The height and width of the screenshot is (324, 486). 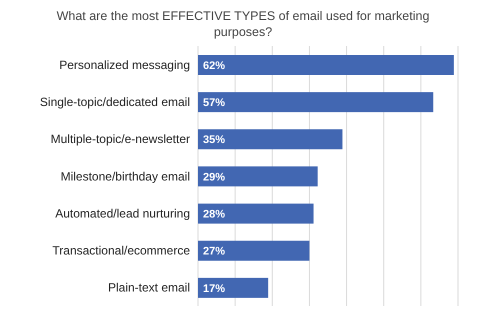 I want to click on y-tick-label: Automated/lead nurturing, so click(x=122, y=213).